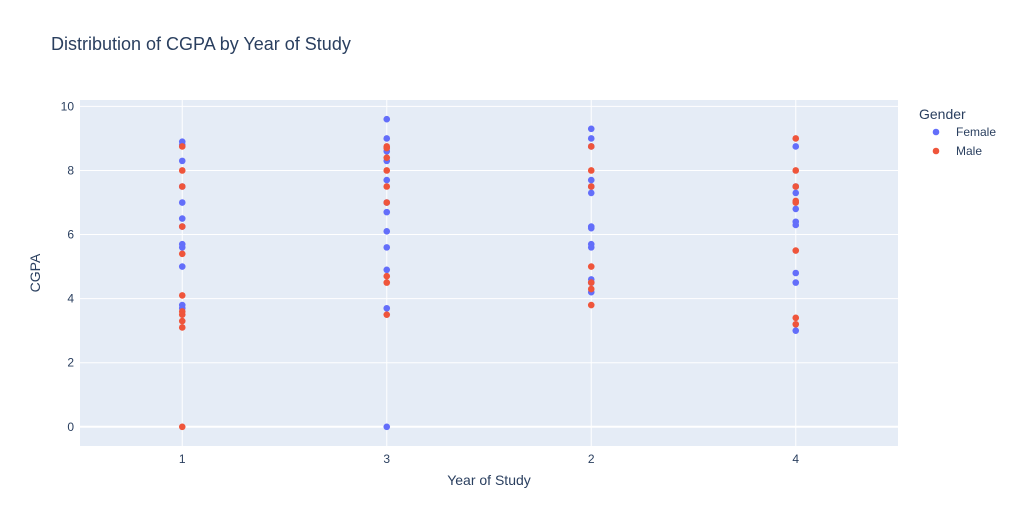  Describe the element at coordinates (70, 170) in the screenshot. I see `y-tick-label: 8` at that location.